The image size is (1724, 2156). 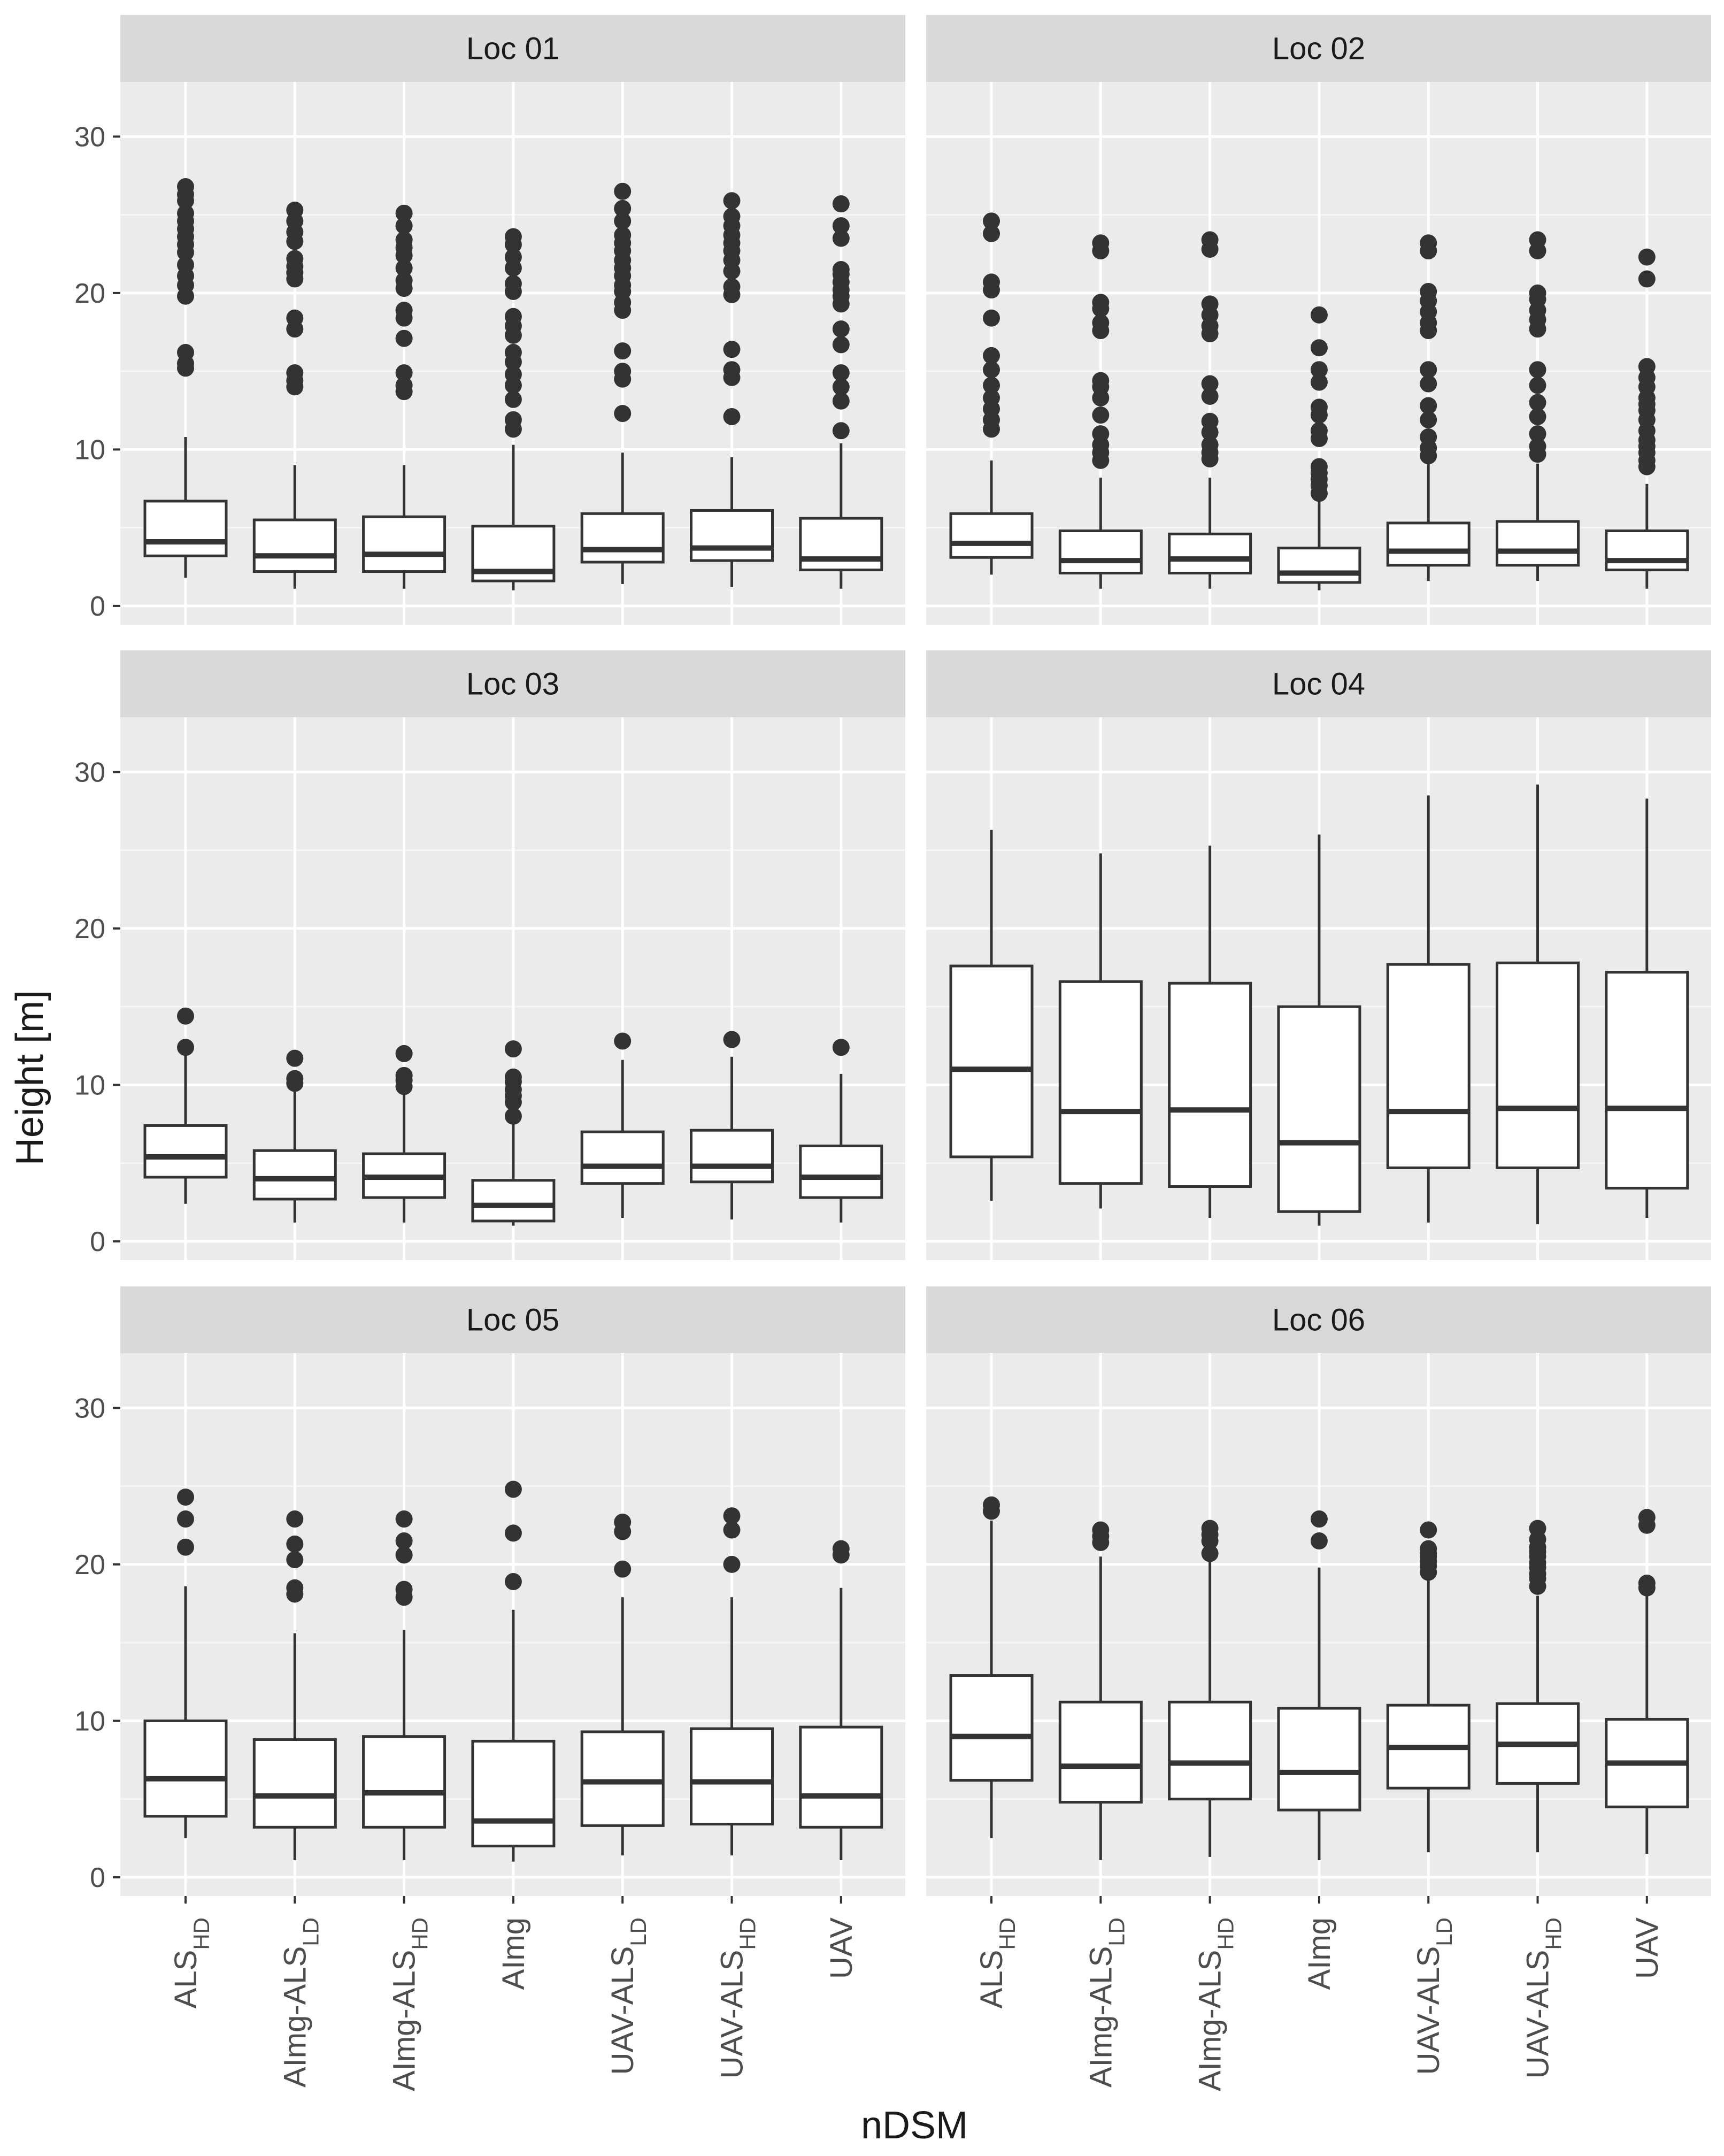 What do you see at coordinates (1007, 1934) in the screenshot?
I see `x-tick-label-subscript: HD` at bounding box center [1007, 1934].